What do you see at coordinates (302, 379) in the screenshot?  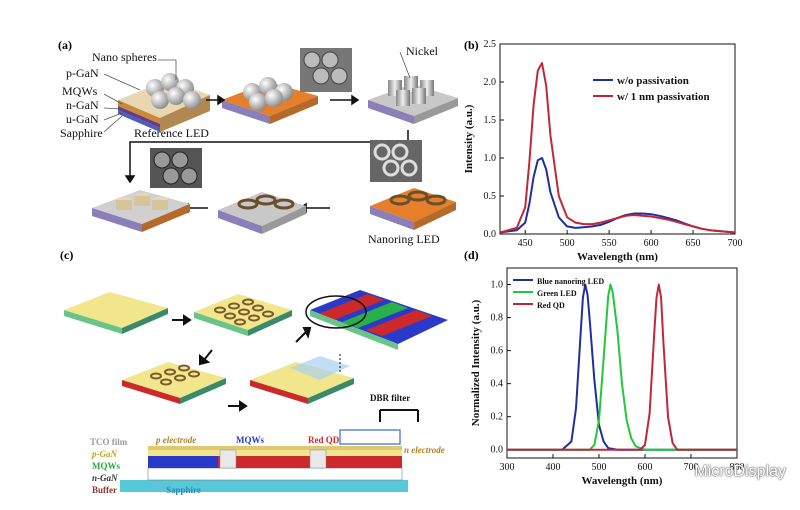 I see `dbr-chip` at bounding box center [302, 379].